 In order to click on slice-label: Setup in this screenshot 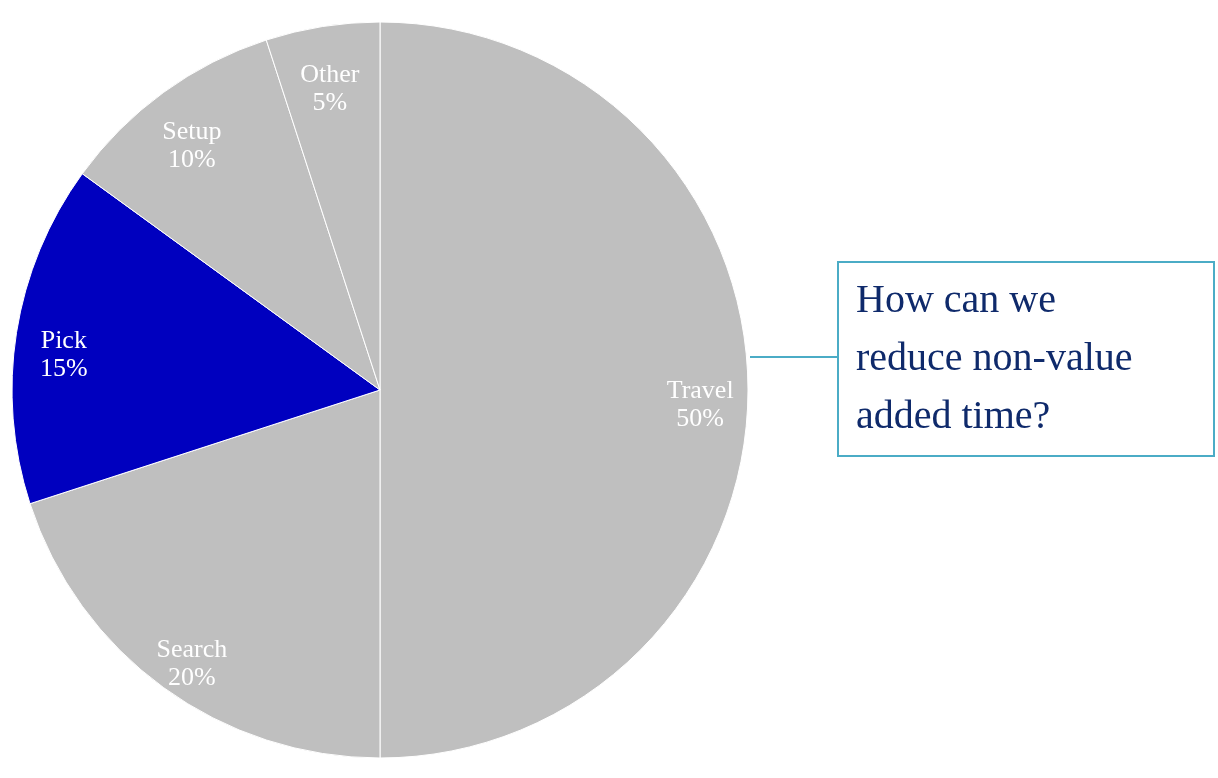, I will do `click(192, 130)`.